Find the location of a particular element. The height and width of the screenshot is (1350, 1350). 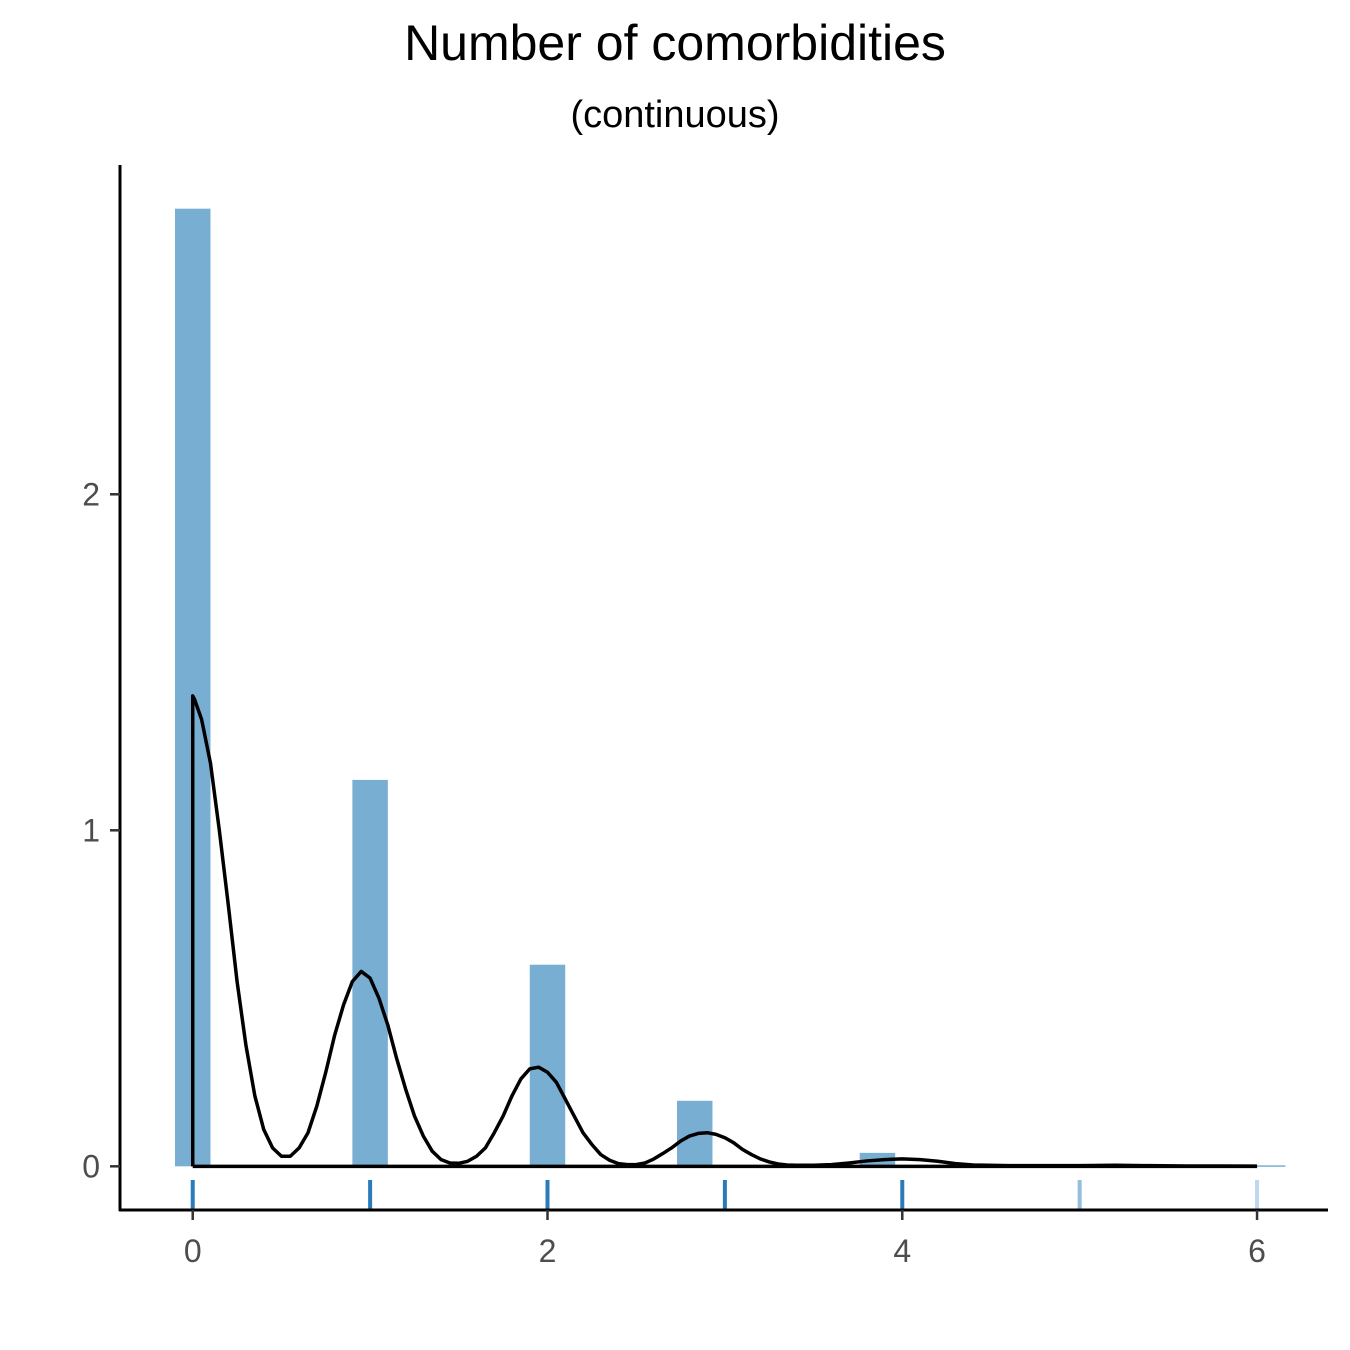

chart-title: Number of comorbidities is located at coordinates (675, 43).